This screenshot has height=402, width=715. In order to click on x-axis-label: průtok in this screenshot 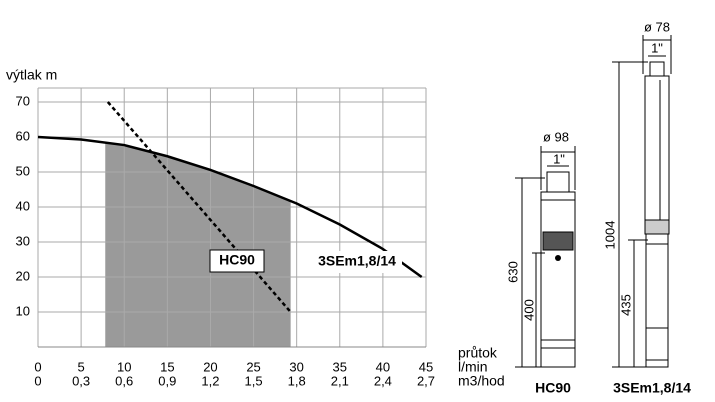, I will do `click(478, 353)`.